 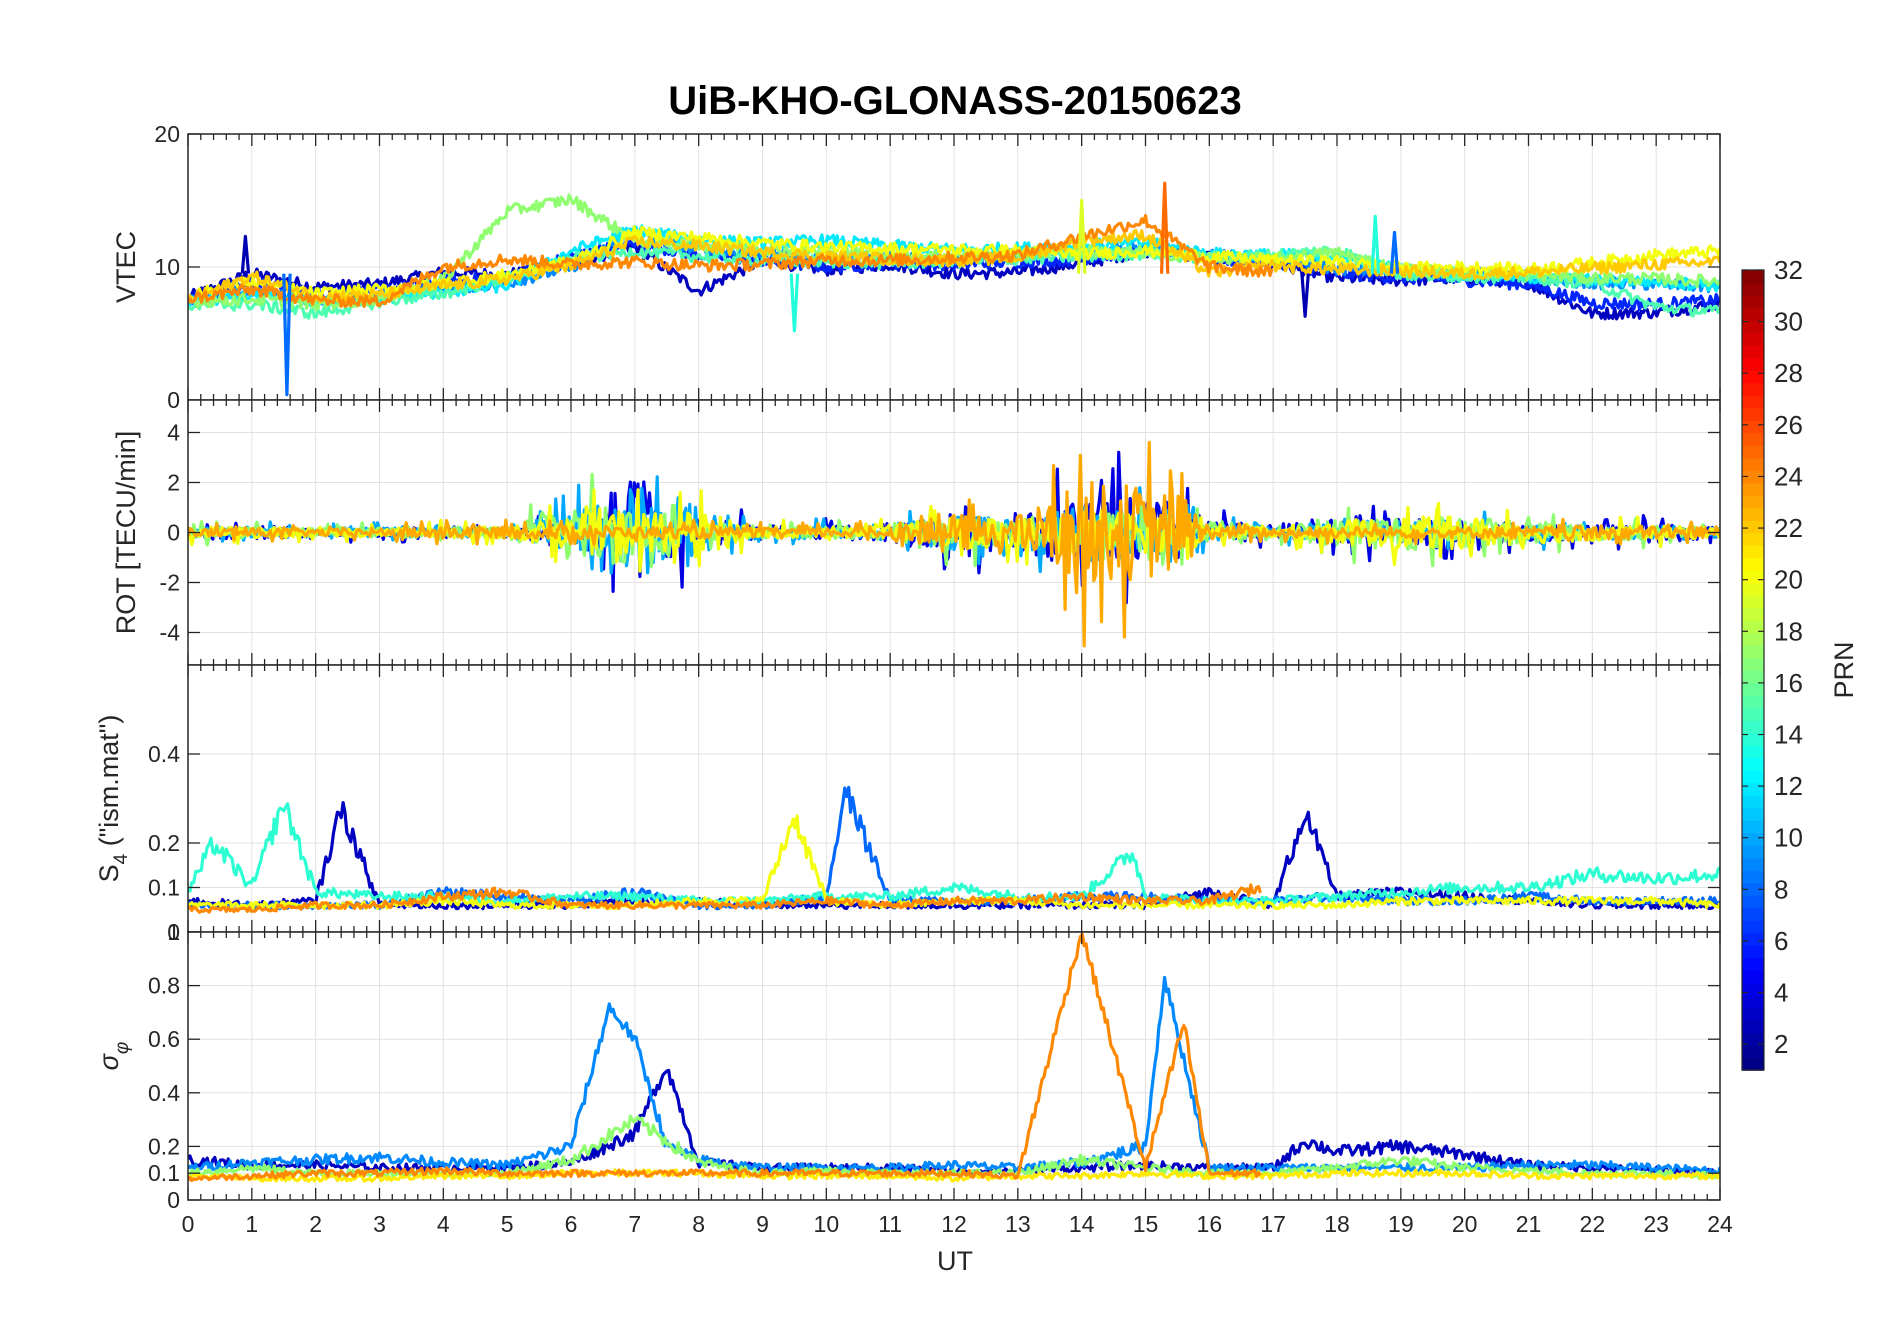 I want to click on colorbar-tick-label: 18, so click(x=1788, y=631).